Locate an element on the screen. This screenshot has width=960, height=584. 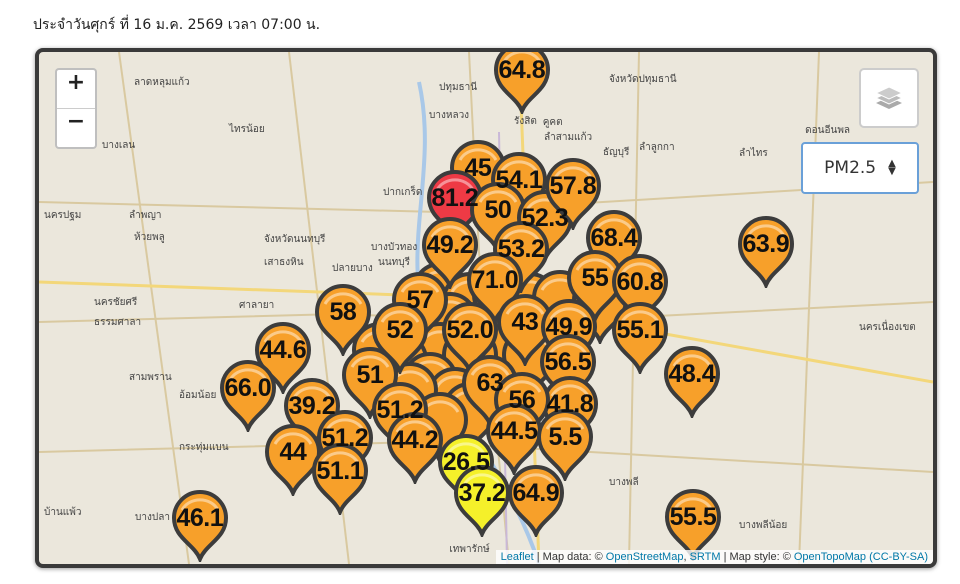
leaflet-link: Leaflet is located at coordinates (517, 557).